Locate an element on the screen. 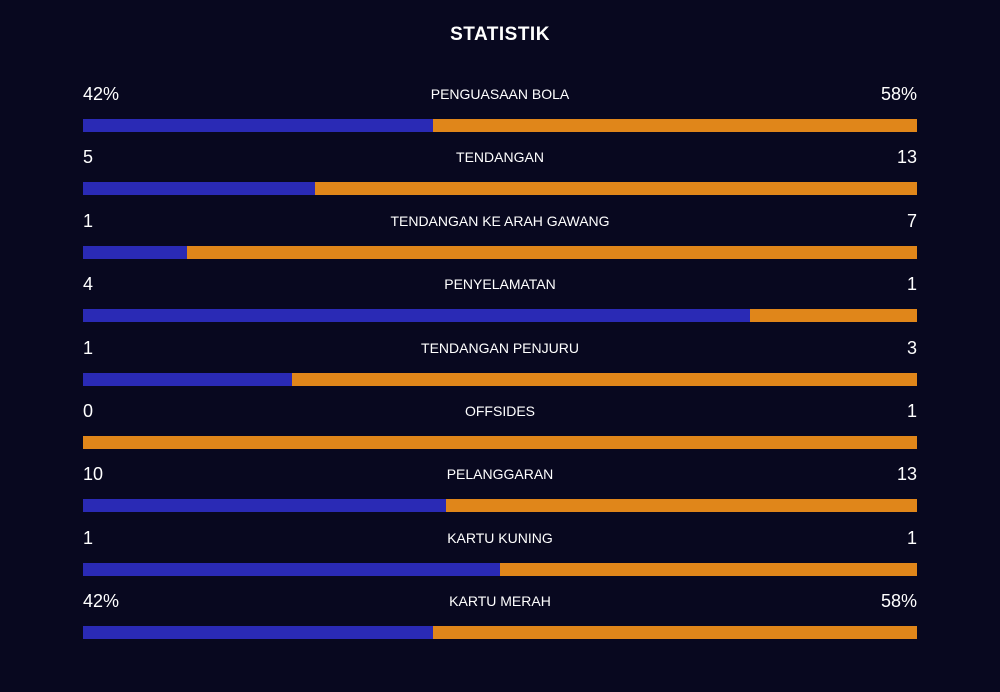 The height and width of the screenshot is (692, 1000). stat-label: PENGUASAAN BOLA is located at coordinates (500, 94).